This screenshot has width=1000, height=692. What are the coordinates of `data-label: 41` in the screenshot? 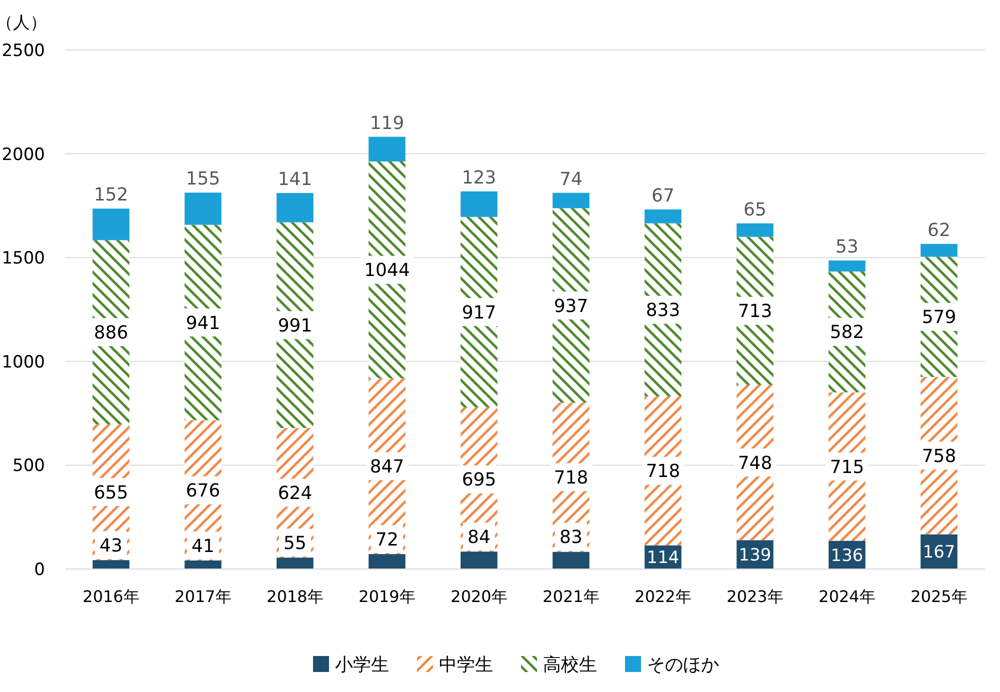 It's located at (203, 546).